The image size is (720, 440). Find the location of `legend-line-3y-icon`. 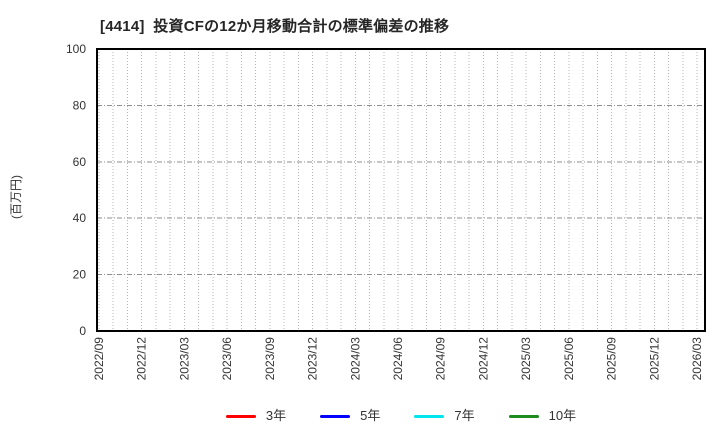

legend-line-3y-icon is located at coordinates (240, 416).